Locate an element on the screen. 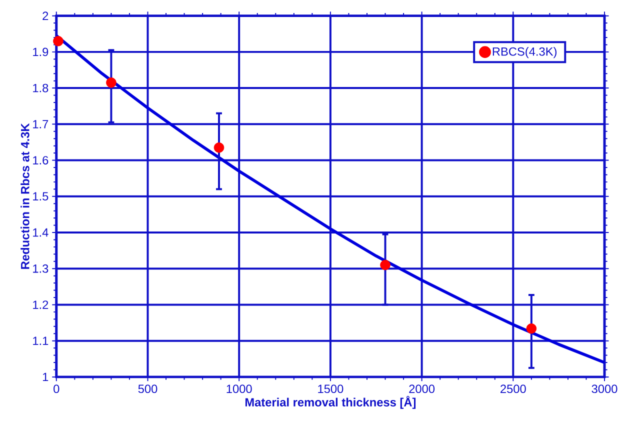  x-tick-label: 1000 is located at coordinates (239, 388).